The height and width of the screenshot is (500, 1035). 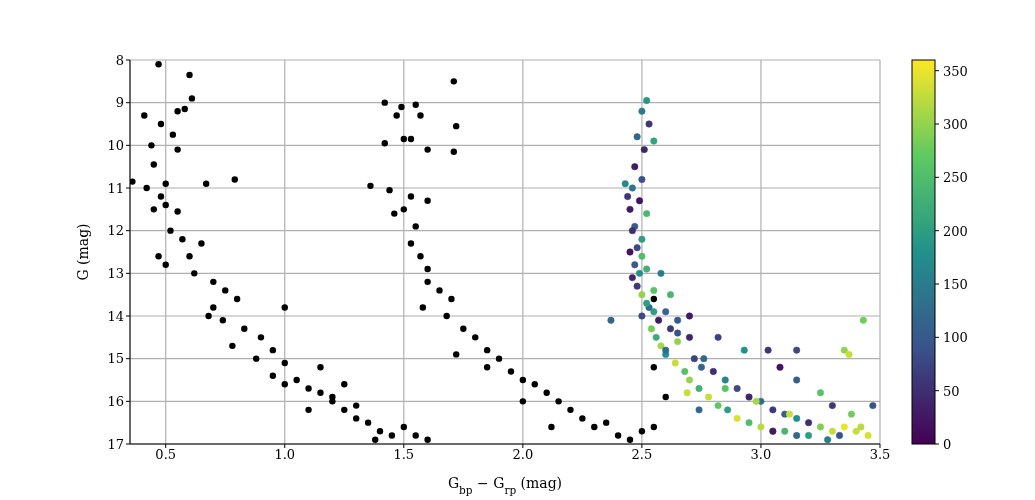 What do you see at coordinates (115, 316) in the screenshot?
I see `y-tick-label: 14` at bounding box center [115, 316].